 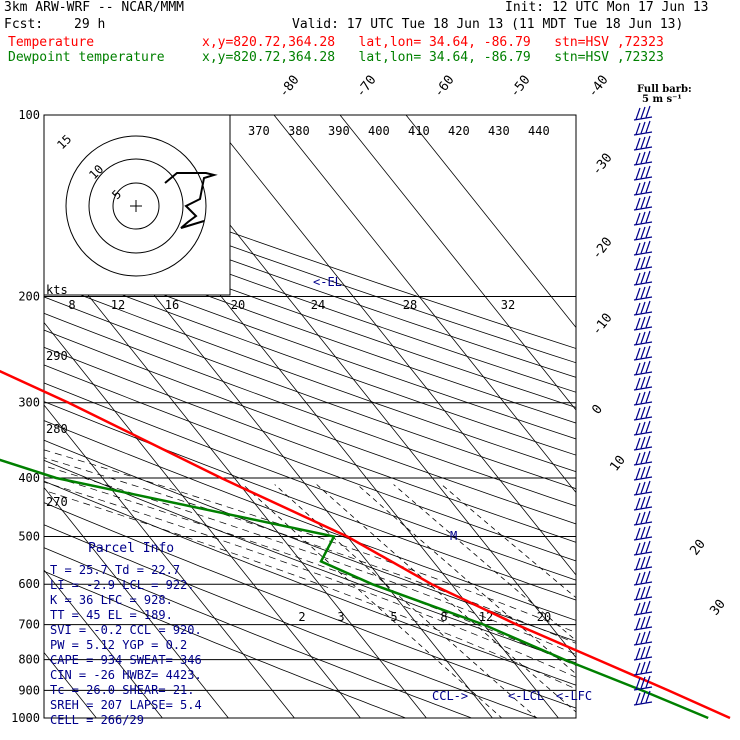 What do you see at coordinates (597, 409) in the screenshot?
I see `isotherm-label: 0` at bounding box center [597, 409].